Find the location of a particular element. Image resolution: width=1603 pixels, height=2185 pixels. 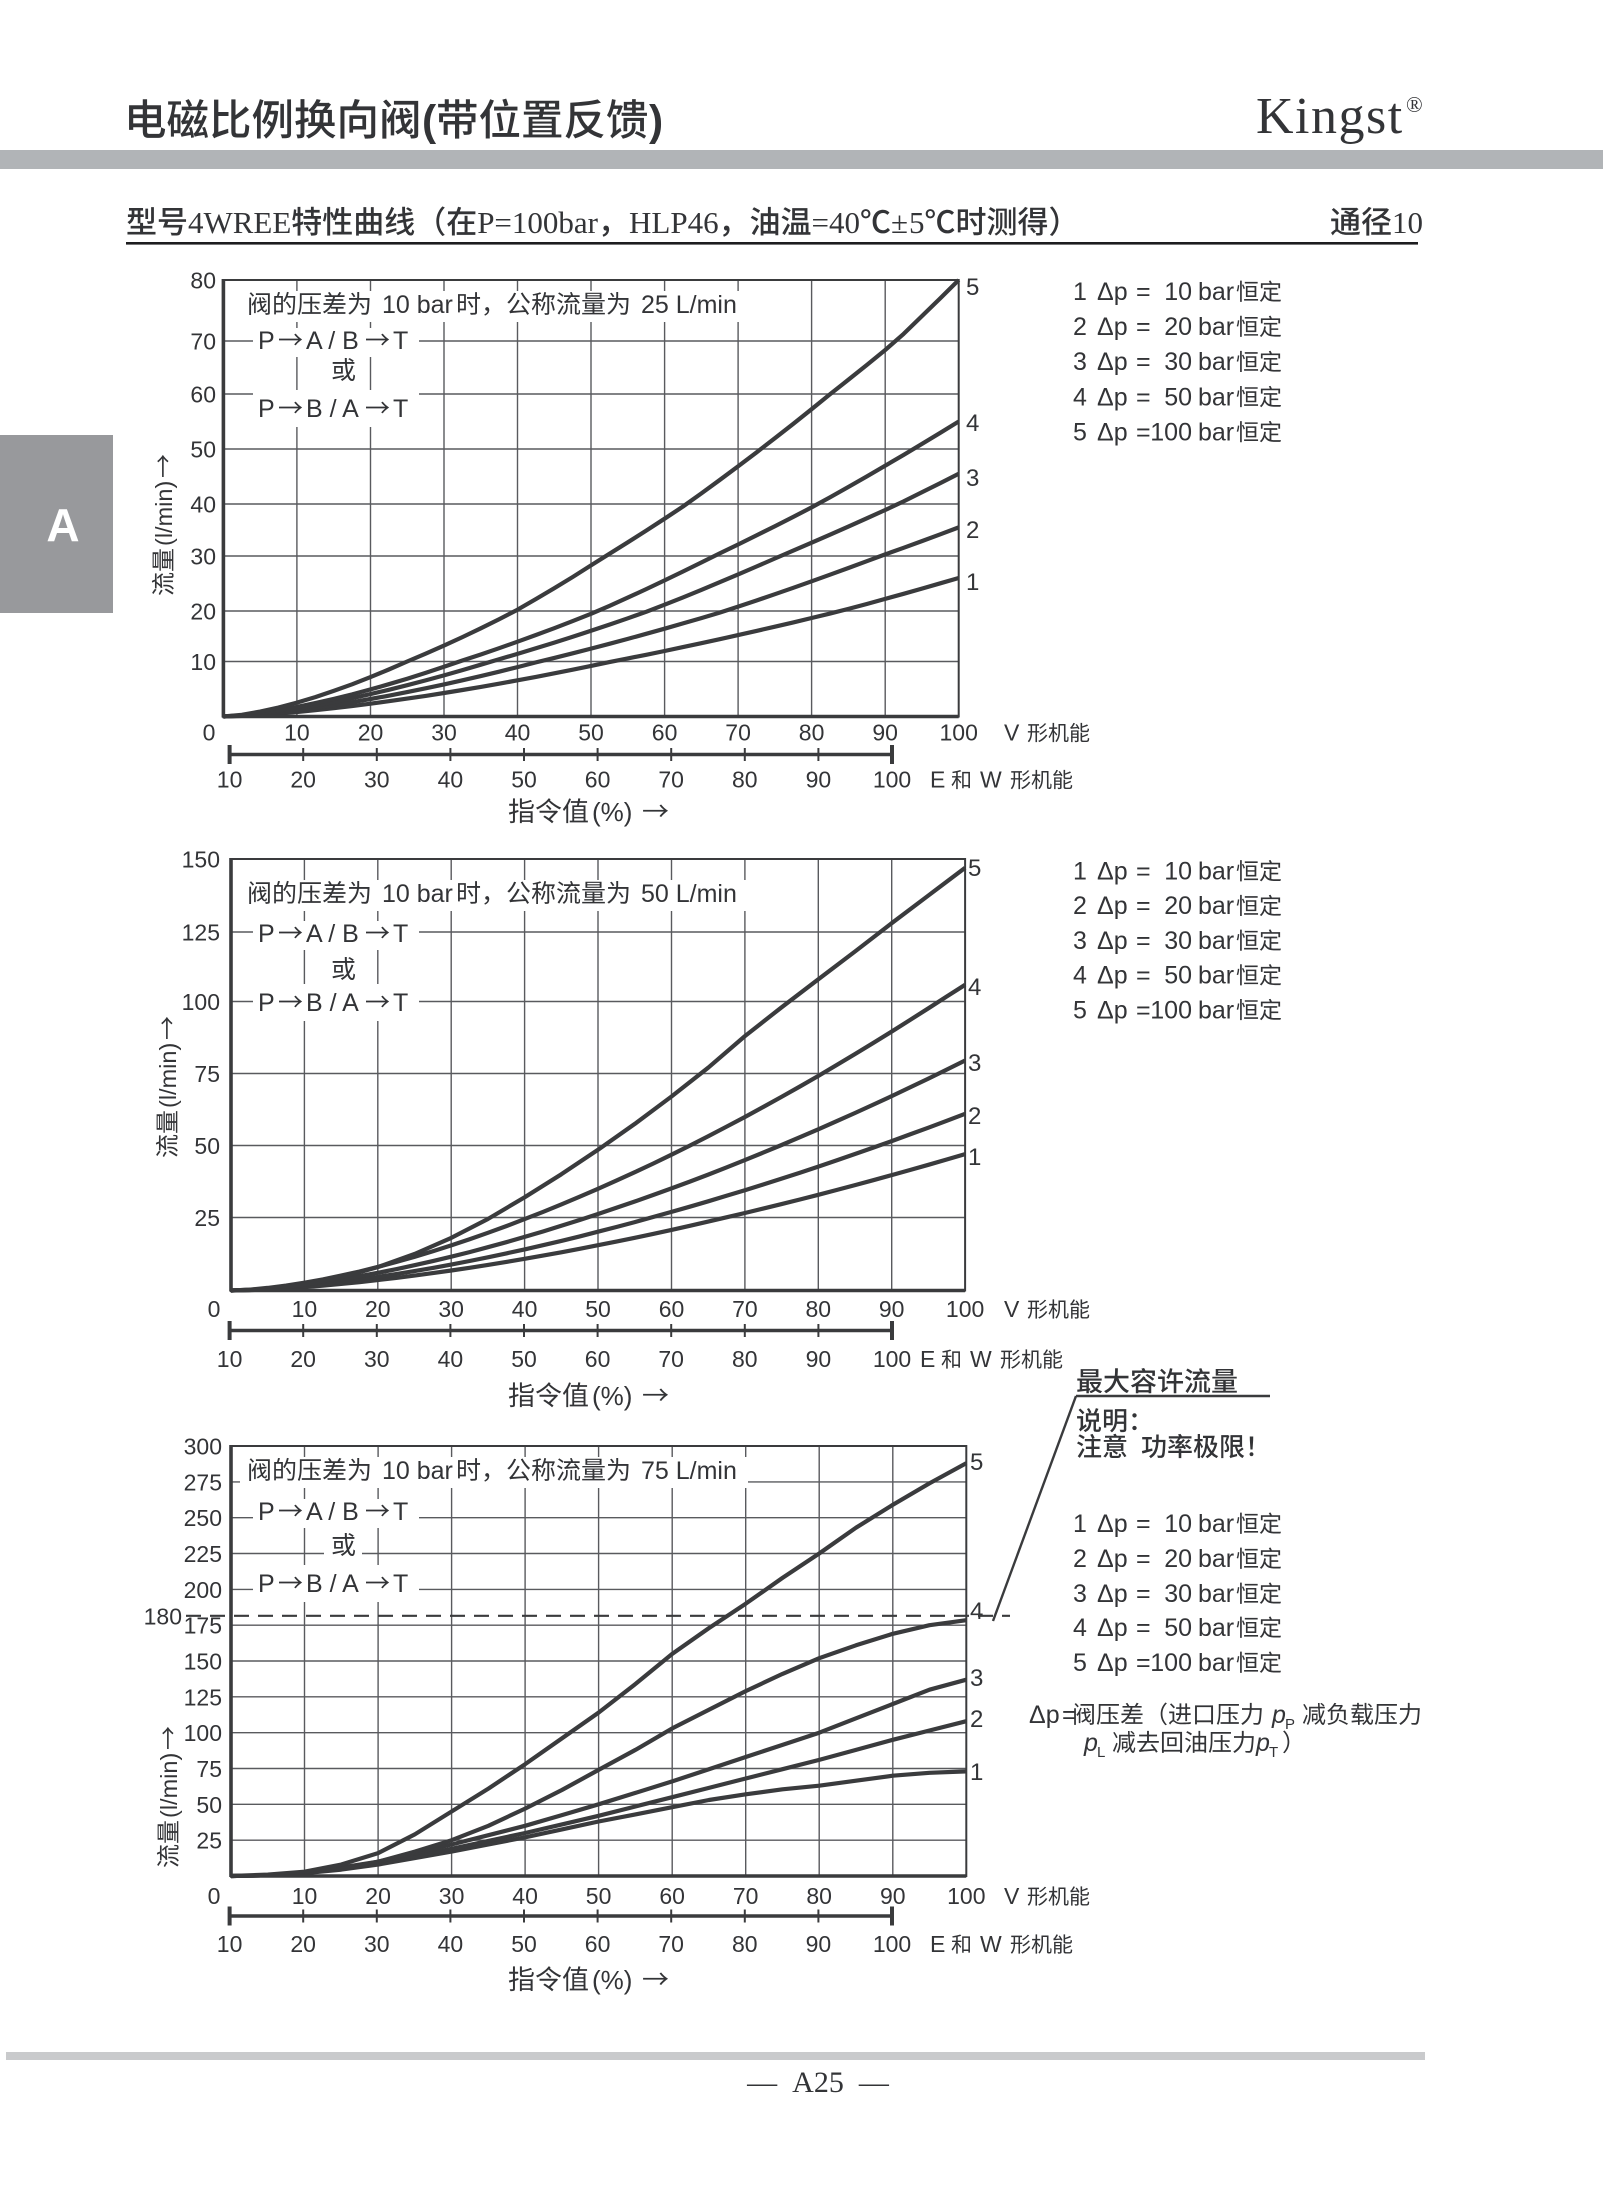

svg-text: 10 bar is located at coordinates (417, 894).